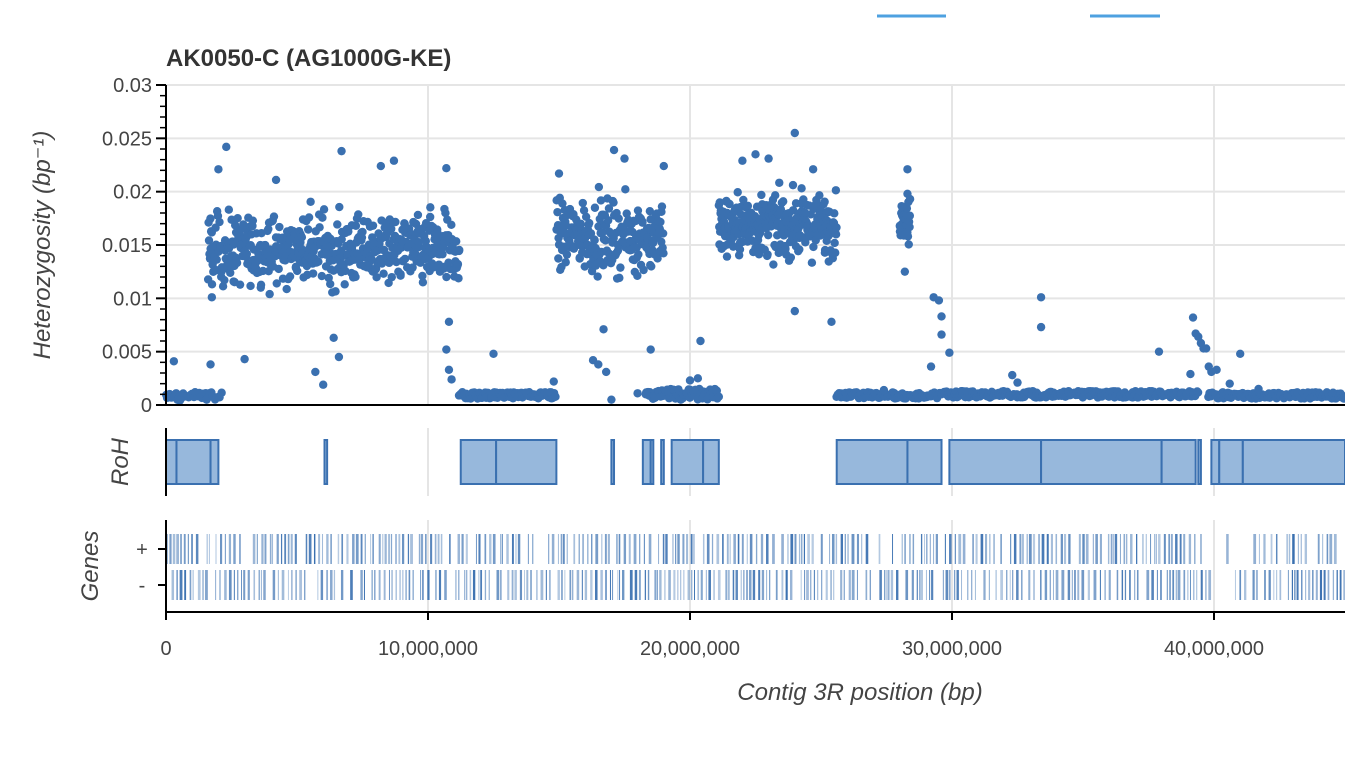 The image size is (1345, 757). Describe the element at coordinates (1214, 649) in the screenshot. I see `x-tick-label: 40,000,000` at that location.